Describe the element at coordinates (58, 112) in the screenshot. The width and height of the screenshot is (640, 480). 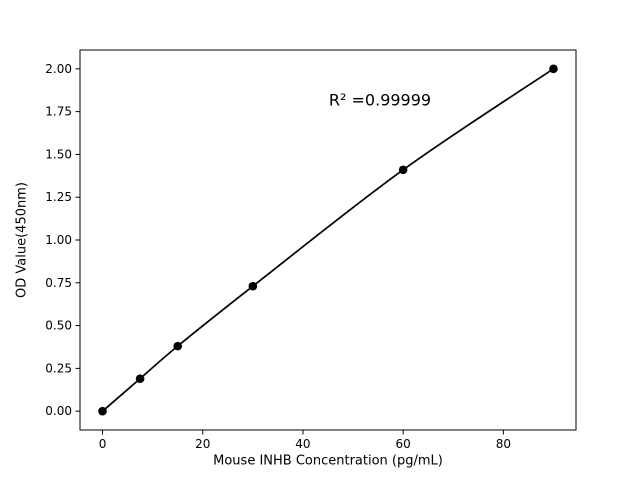
I see `y-tick-label: 1.75` at that location.